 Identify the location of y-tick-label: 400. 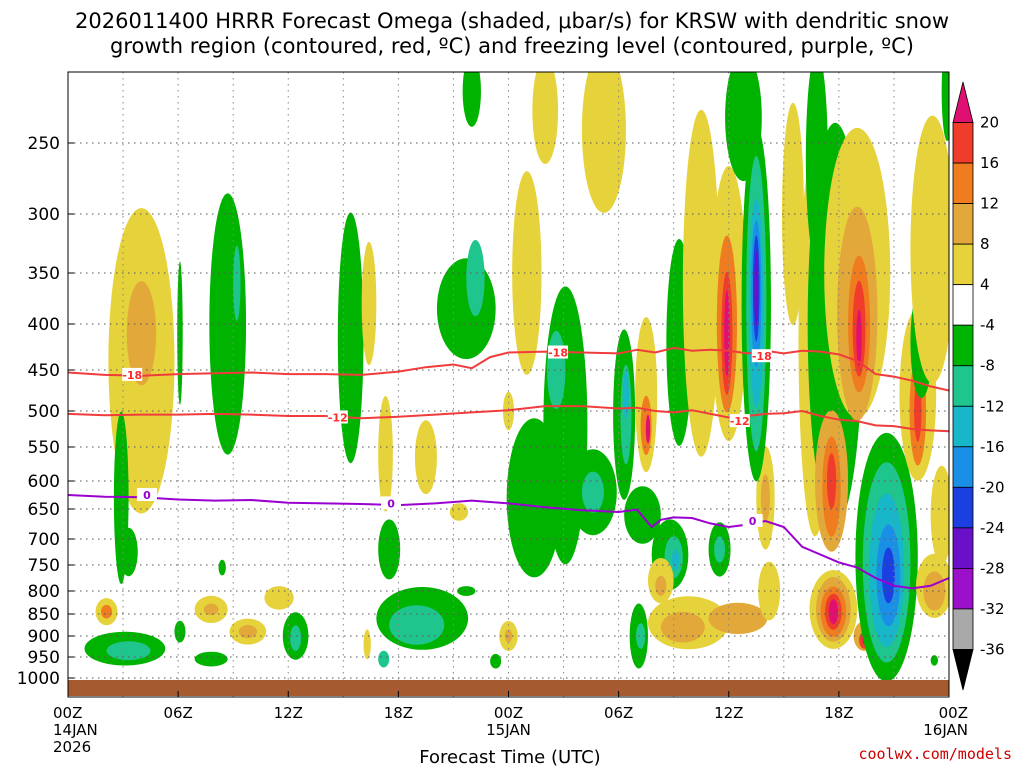
(44, 325).